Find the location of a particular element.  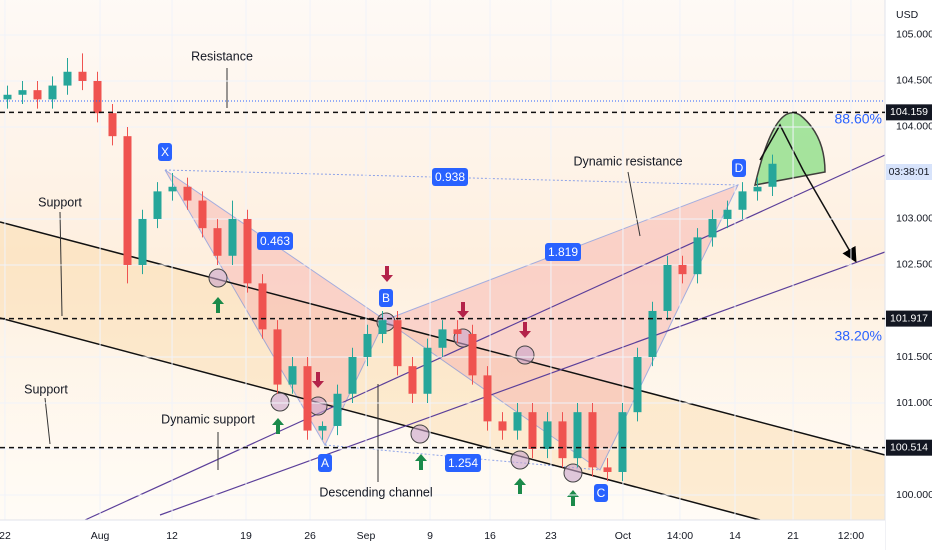

y-tick-label: 102.500 is located at coordinates (914, 265).